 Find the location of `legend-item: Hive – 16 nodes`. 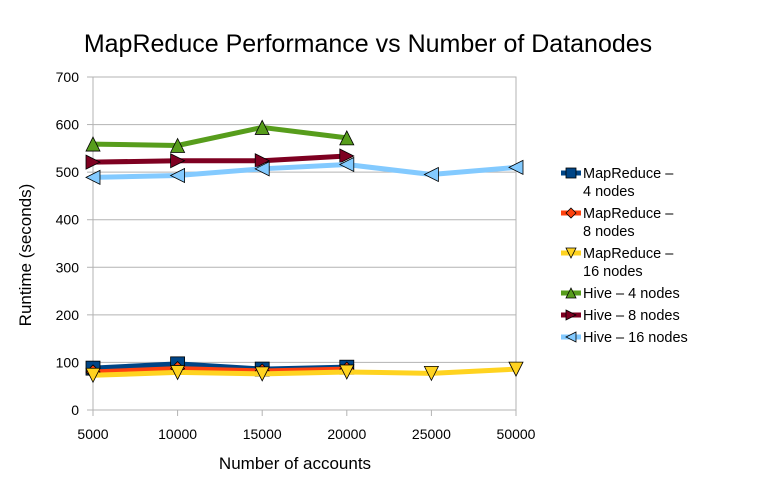

legend-item: Hive – 16 nodes is located at coordinates (624, 338).